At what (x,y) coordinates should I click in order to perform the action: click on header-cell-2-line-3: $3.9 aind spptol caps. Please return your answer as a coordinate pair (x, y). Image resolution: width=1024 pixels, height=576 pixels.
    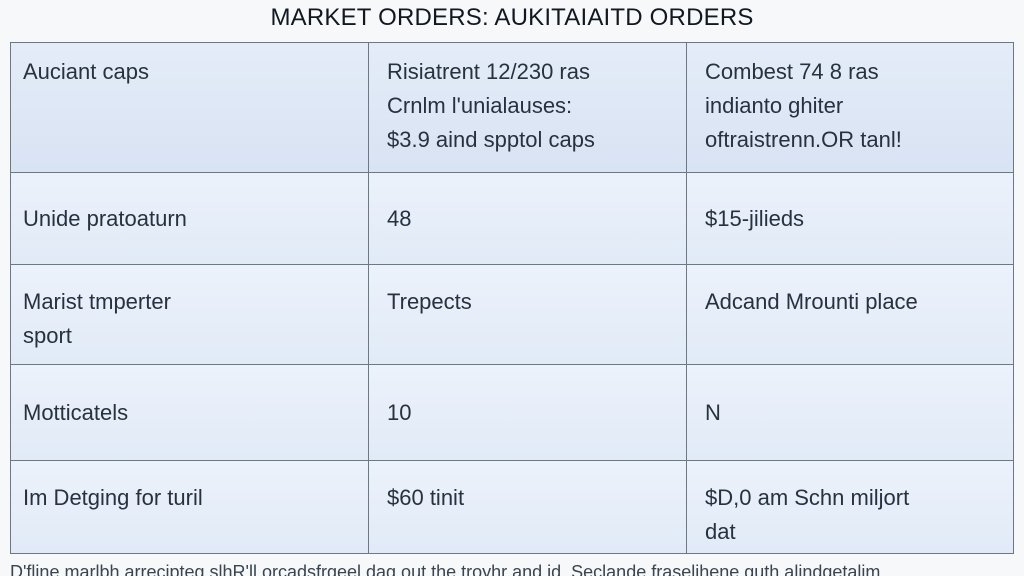
    Looking at the image, I should click on (491, 139).